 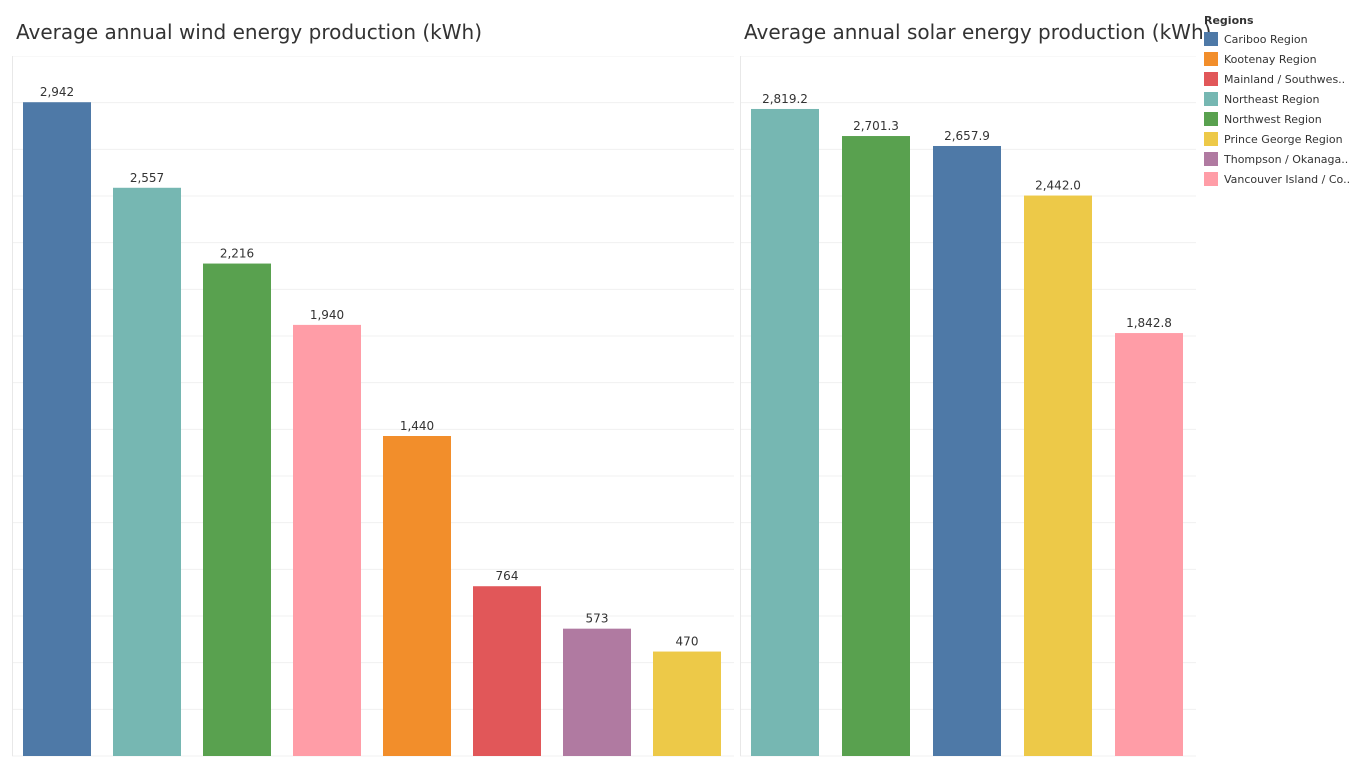 What do you see at coordinates (1270, 59) in the screenshot?
I see `legend-label: Kootenay Region` at bounding box center [1270, 59].